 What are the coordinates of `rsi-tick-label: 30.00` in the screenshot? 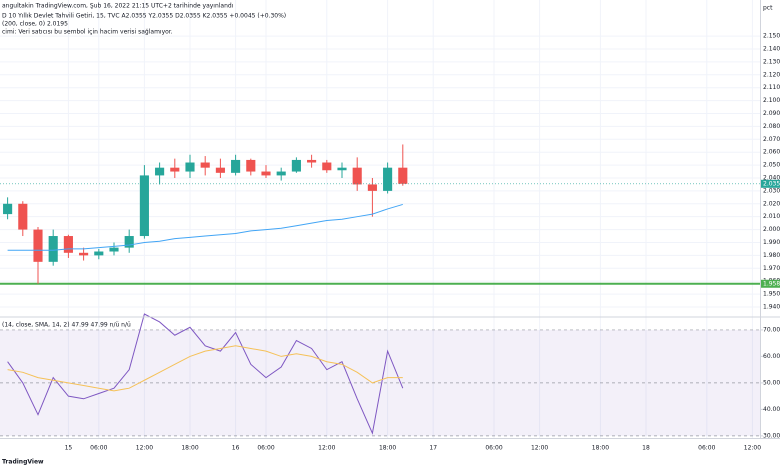 It's located at (771, 435).